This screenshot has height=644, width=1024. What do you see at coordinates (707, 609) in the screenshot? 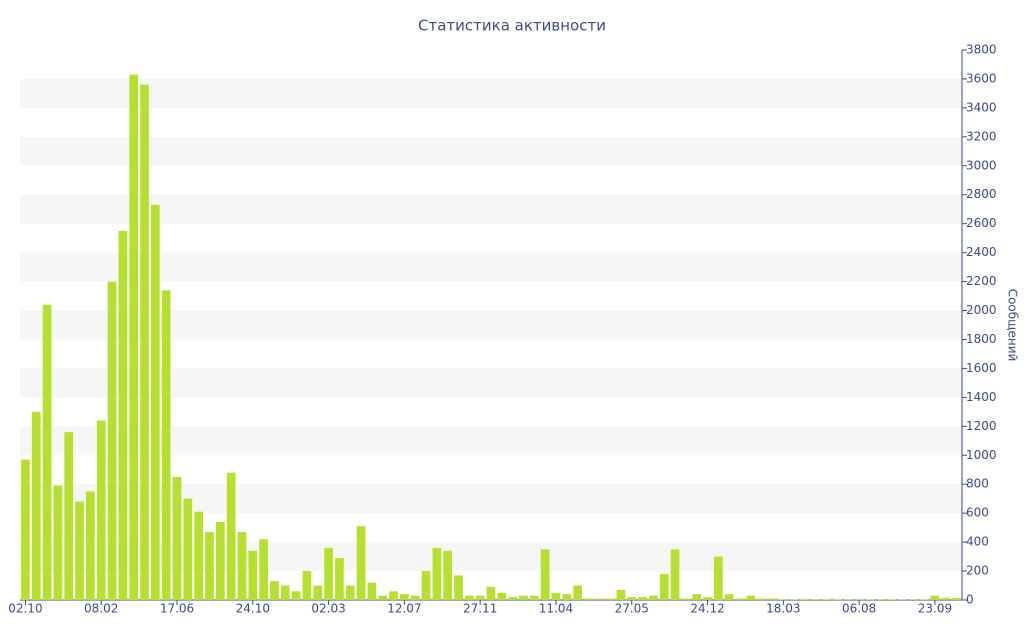
I see `x-tick-label: 24.12` at bounding box center [707, 609].